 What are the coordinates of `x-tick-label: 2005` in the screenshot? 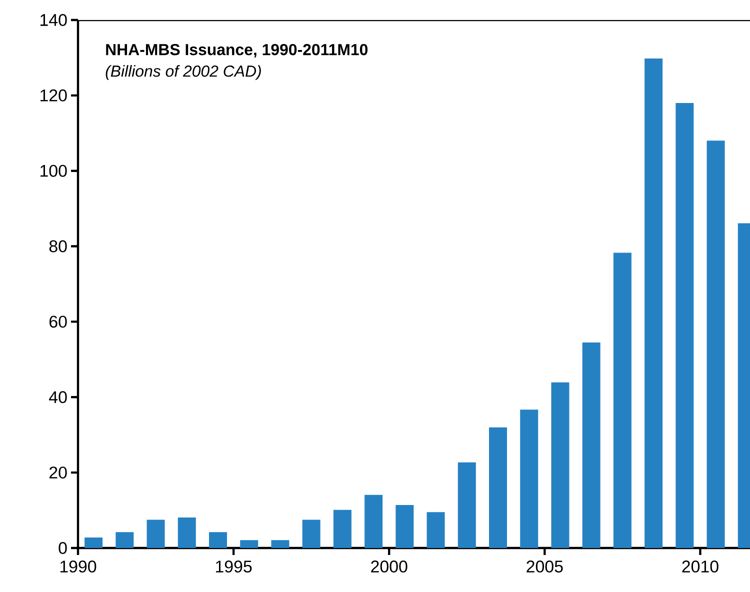 It's located at (544, 566).